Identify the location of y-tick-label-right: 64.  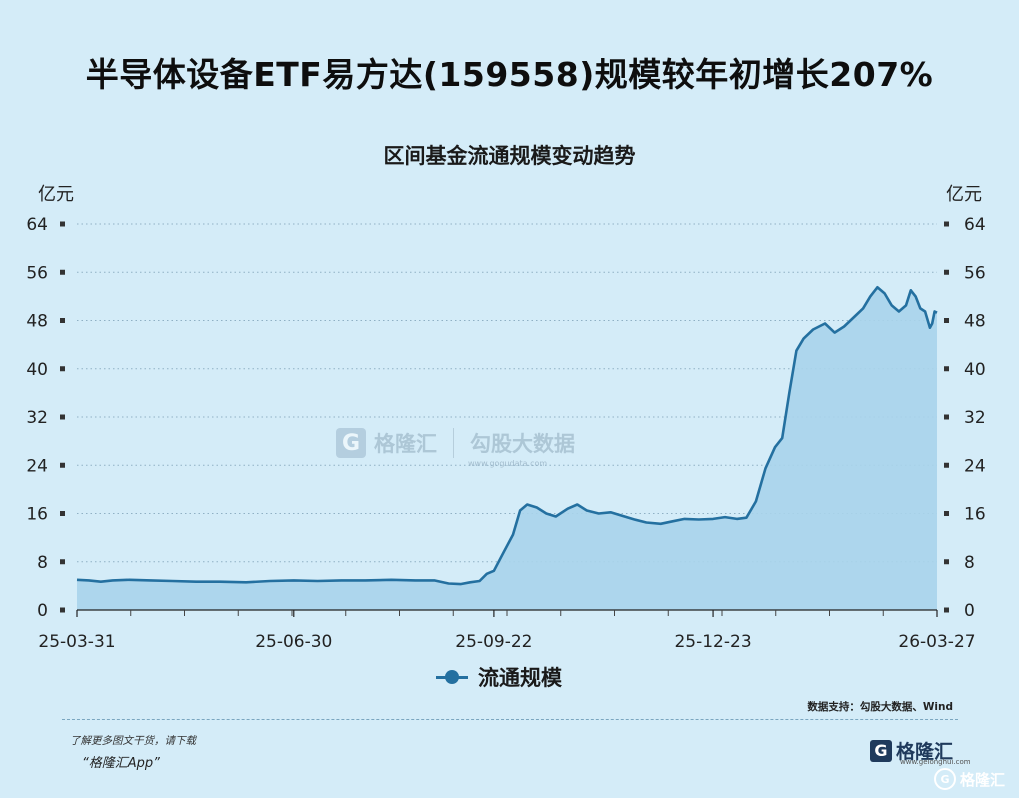
(975, 225).